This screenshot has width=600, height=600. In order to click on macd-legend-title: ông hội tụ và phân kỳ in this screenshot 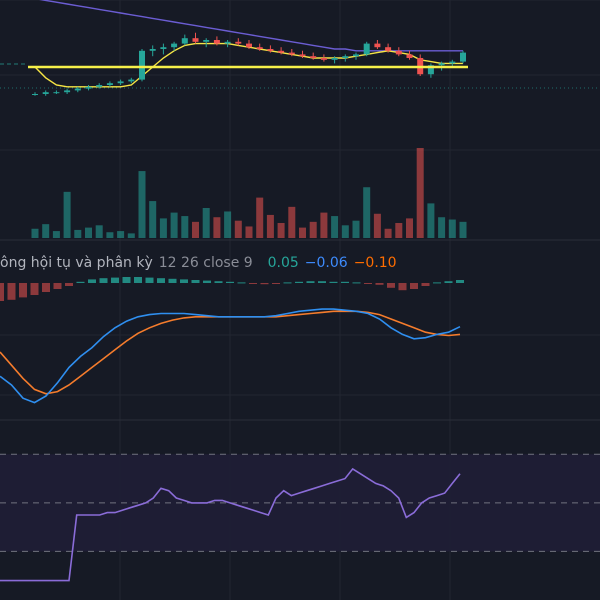, I will do `click(76, 263)`.